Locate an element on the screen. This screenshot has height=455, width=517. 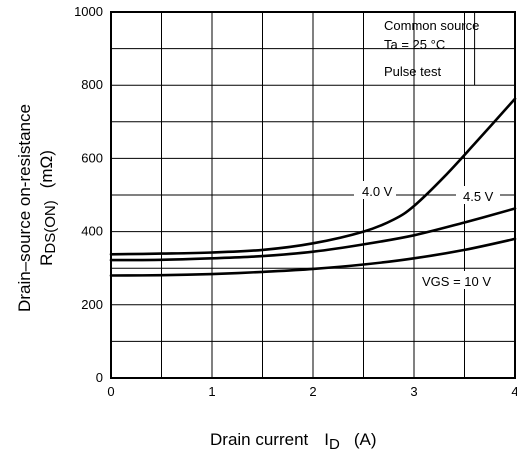
x-tick-label: 0 is located at coordinates (110, 391).